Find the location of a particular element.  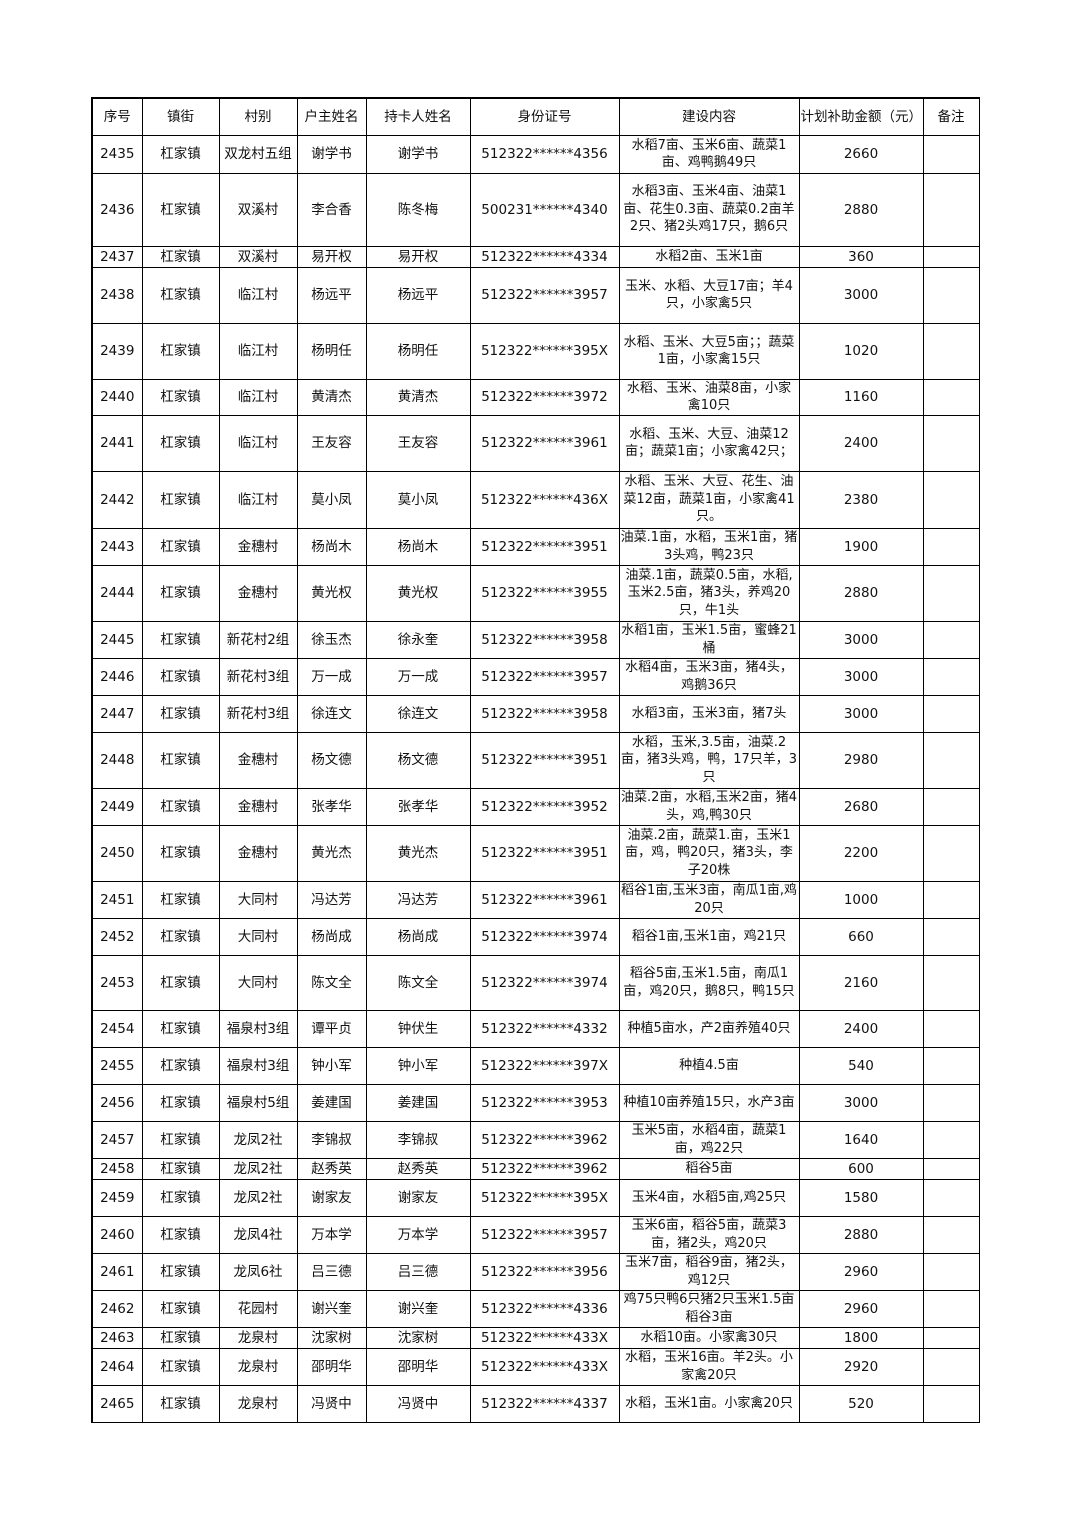

cell-construction-content: 水稻、玉米、大豆5亩；；蔬菜1亩，小家禽15只 is located at coordinates (709, 351).